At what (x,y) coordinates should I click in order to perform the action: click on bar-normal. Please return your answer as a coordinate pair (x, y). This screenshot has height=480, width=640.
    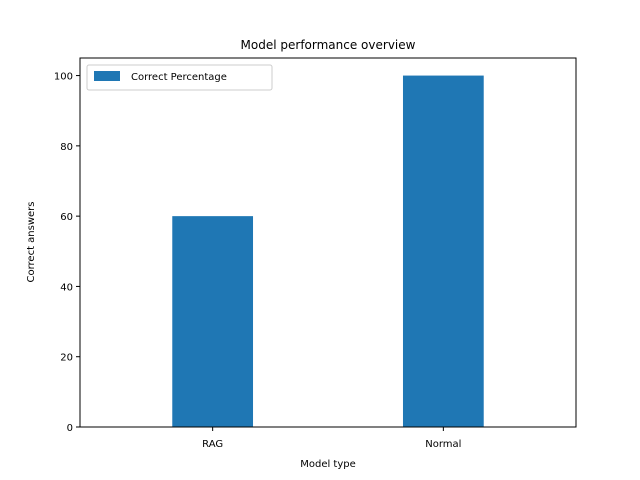
    Looking at the image, I should click on (443, 251).